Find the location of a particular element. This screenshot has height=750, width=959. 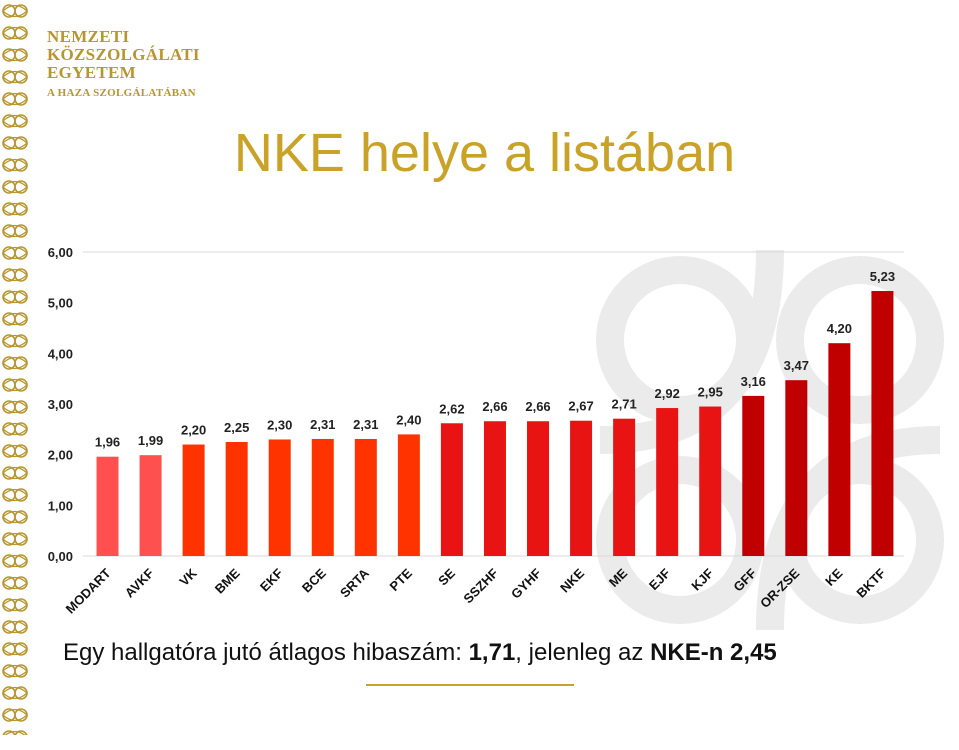

x-tick-label: BCE is located at coordinates (314, 580).